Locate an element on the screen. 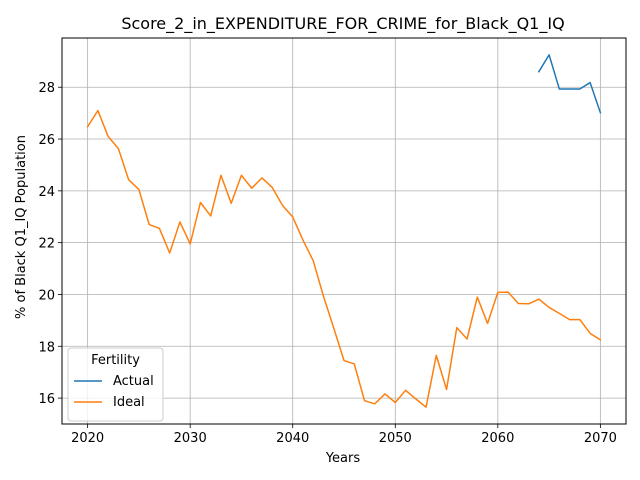  y-tick-label: 26 is located at coordinates (46, 140).